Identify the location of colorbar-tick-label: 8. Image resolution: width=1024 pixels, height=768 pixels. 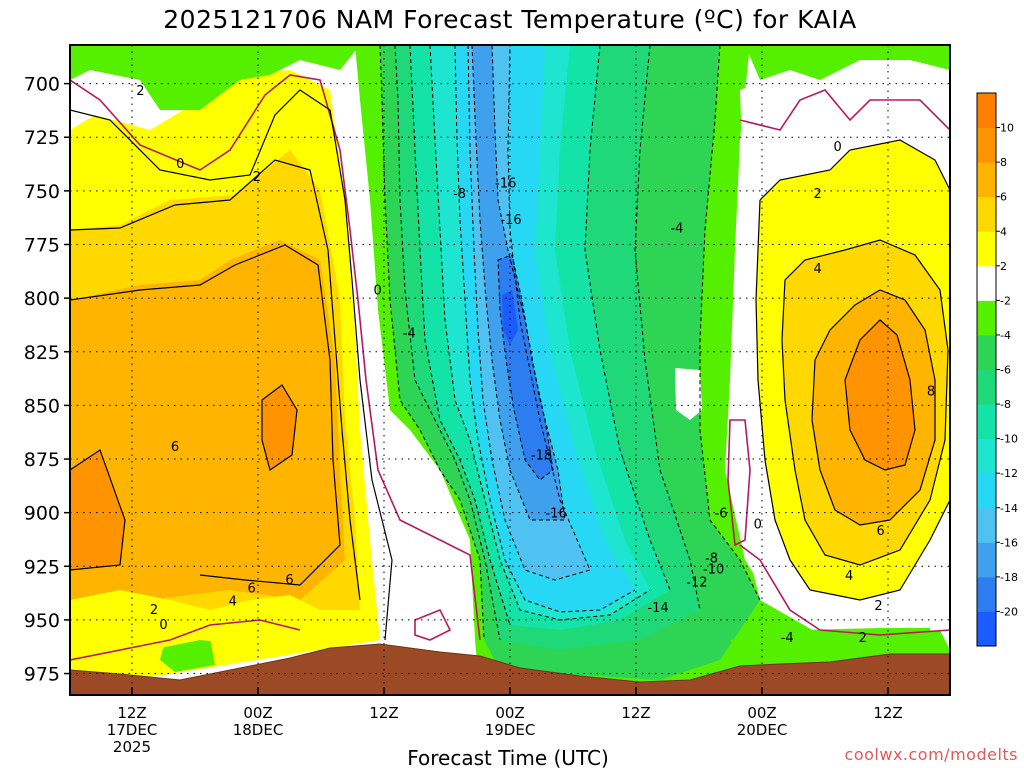
(1003, 162).